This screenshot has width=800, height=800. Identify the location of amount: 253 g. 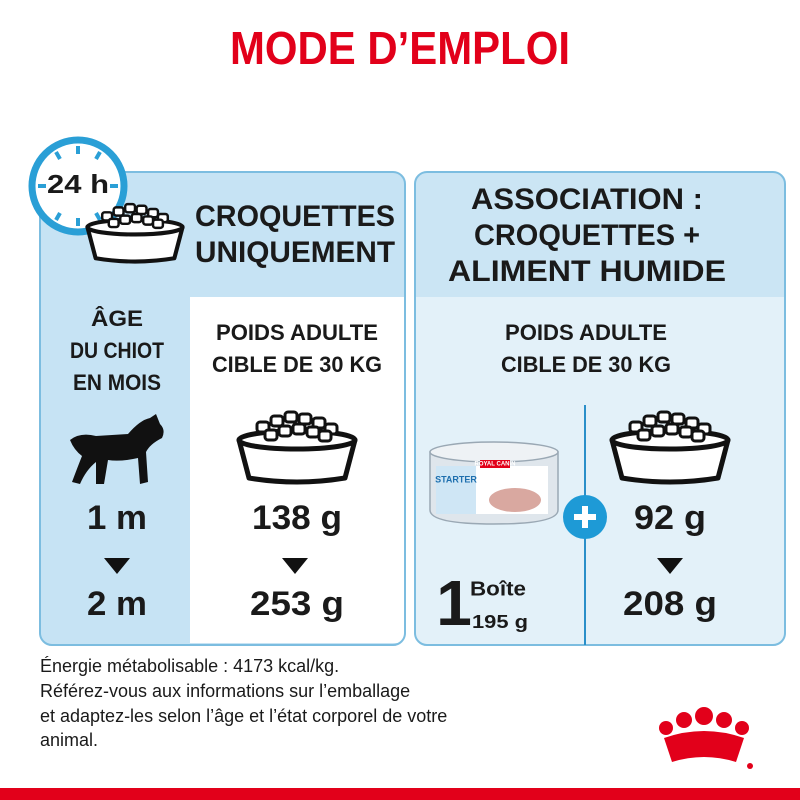
(297, 604).